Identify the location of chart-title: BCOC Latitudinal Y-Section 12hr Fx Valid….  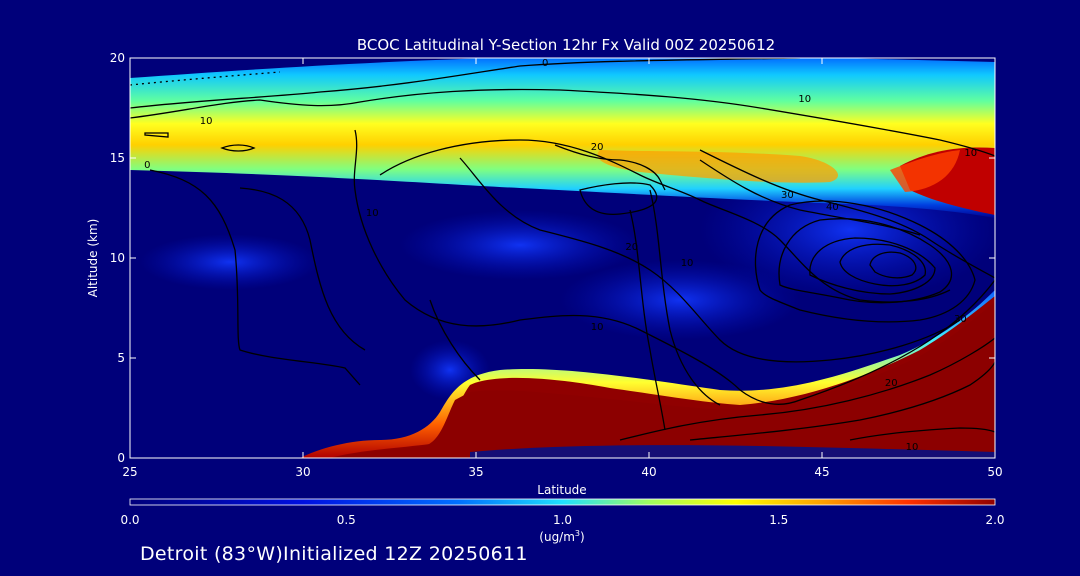
(566, 45).